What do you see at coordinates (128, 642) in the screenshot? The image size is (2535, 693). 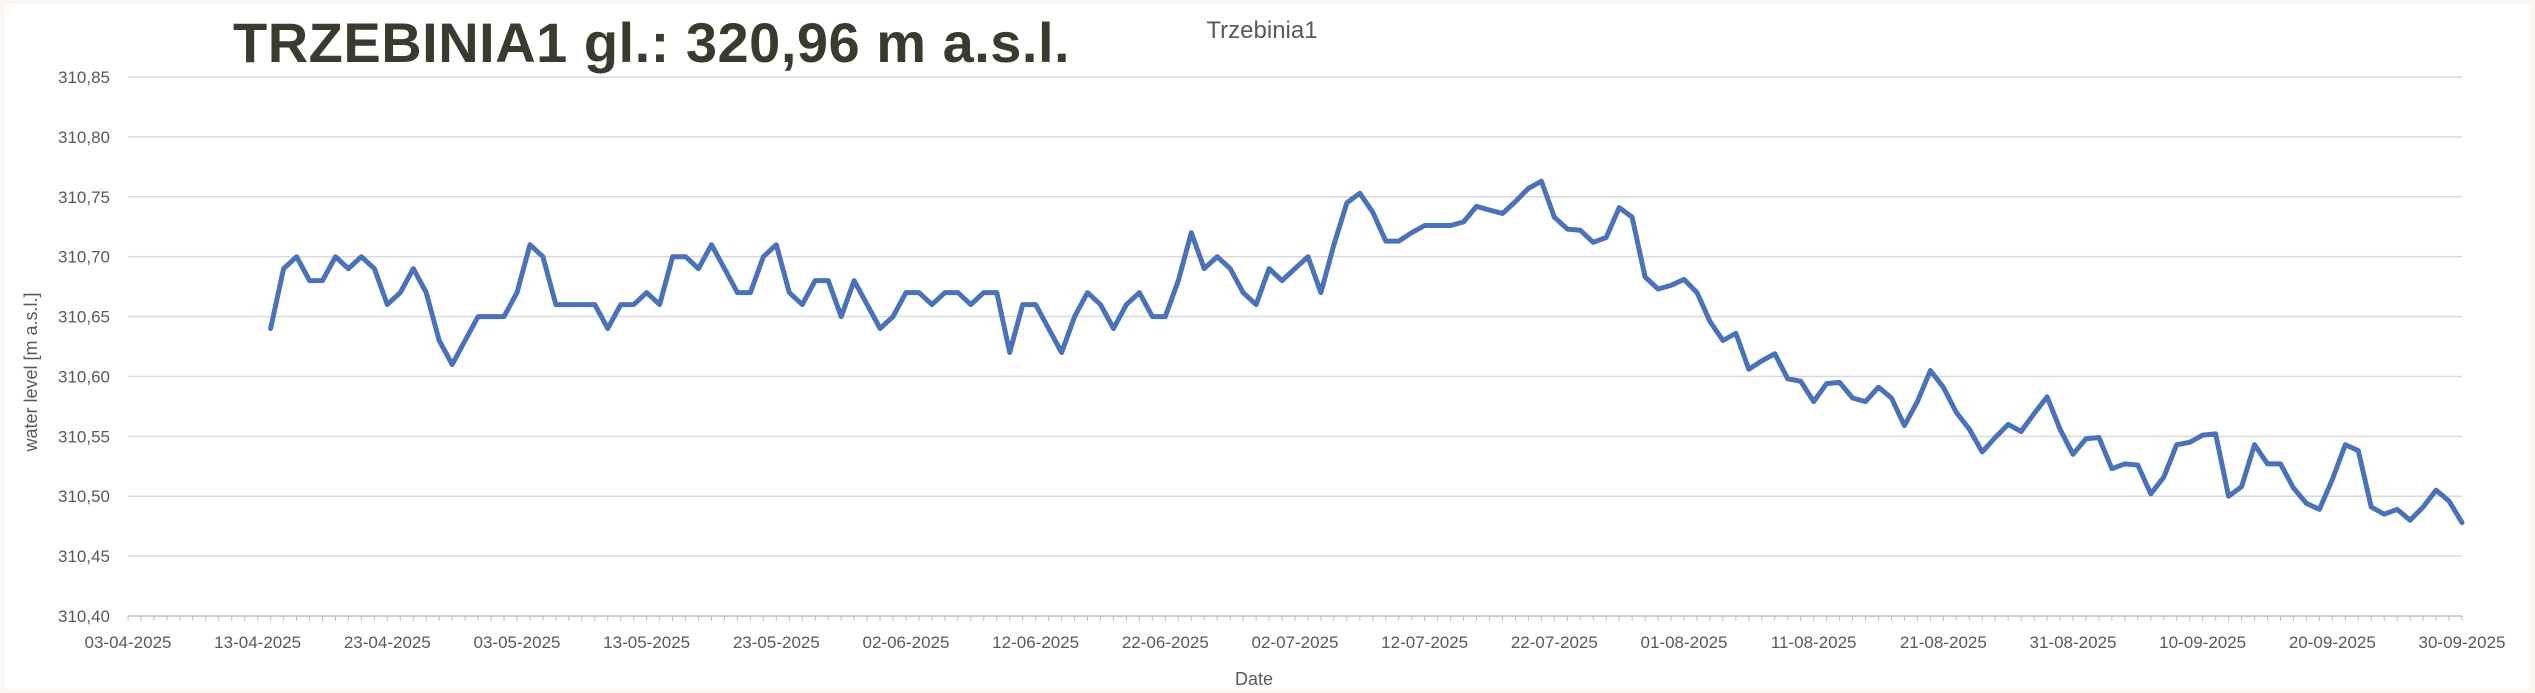 I see `x-tick-label: 03-04-2025` at bounding box center [128, 642].